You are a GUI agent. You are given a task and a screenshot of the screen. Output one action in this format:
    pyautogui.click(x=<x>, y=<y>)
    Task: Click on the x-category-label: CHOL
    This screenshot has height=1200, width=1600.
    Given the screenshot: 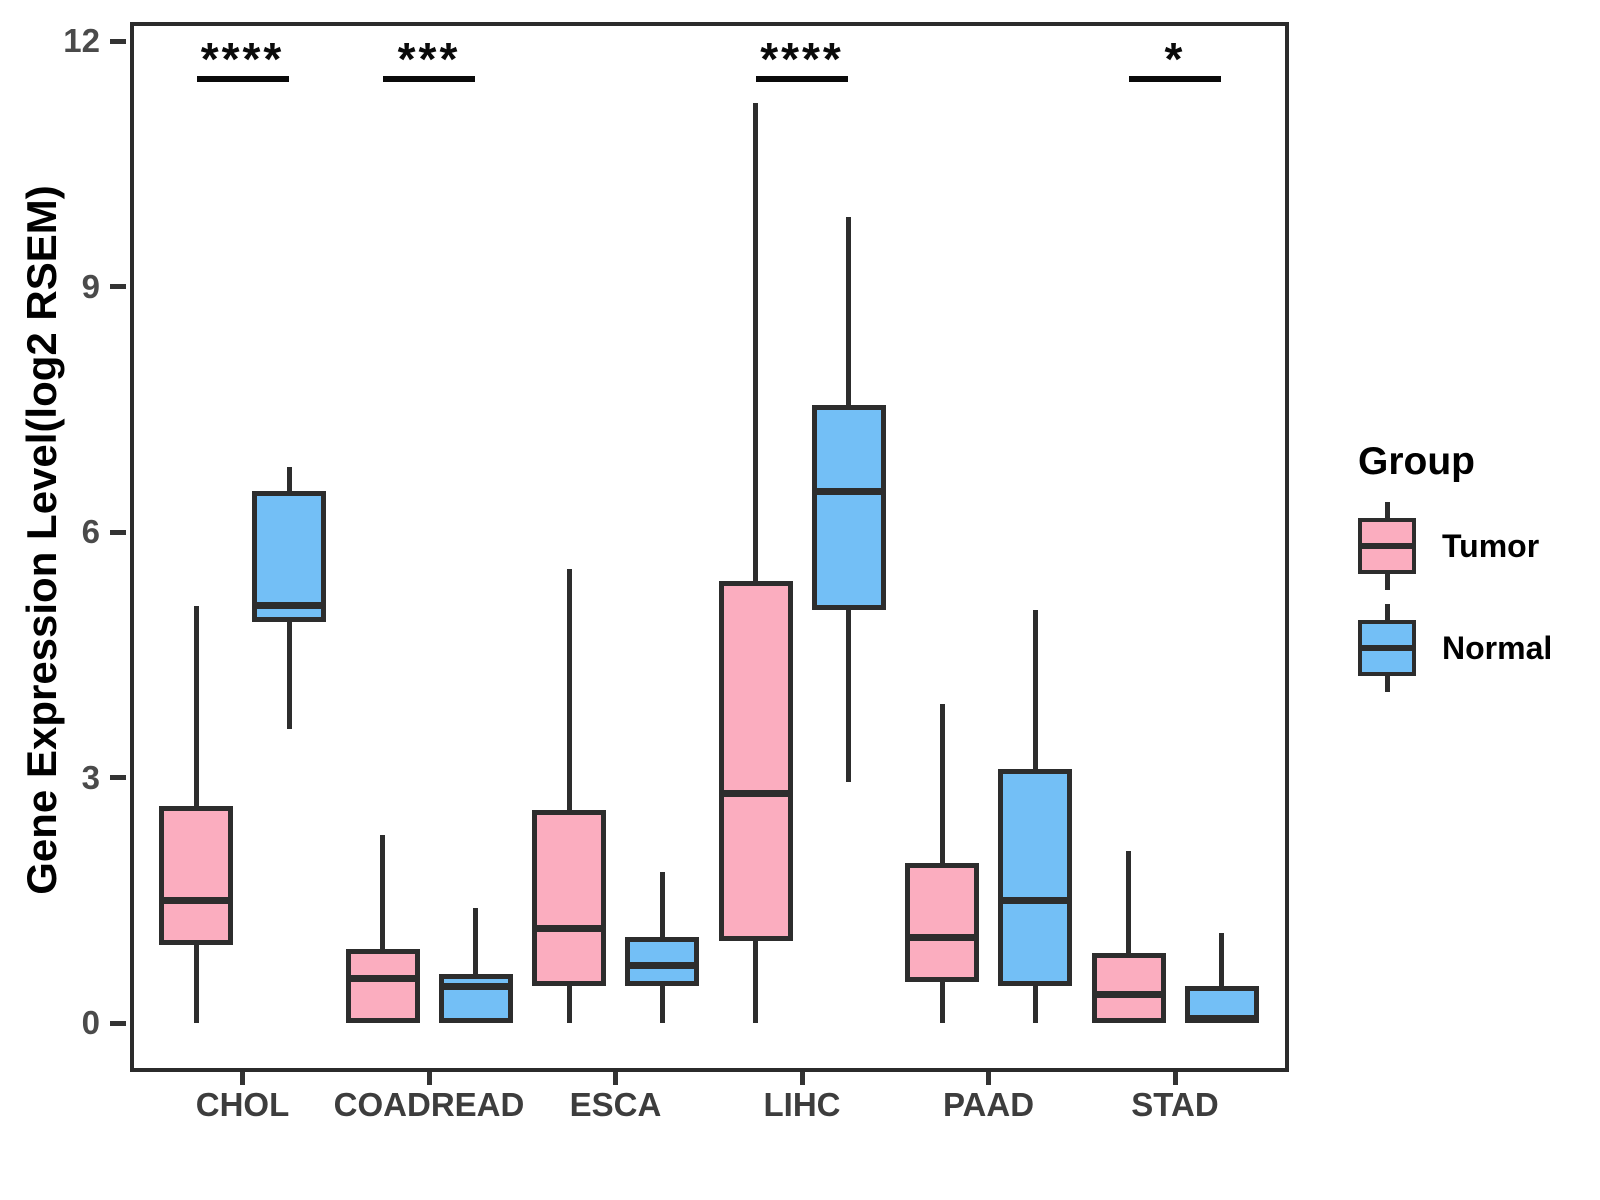 What is the action you would take?
    pyautogui.click(x=242, y=1104)
    